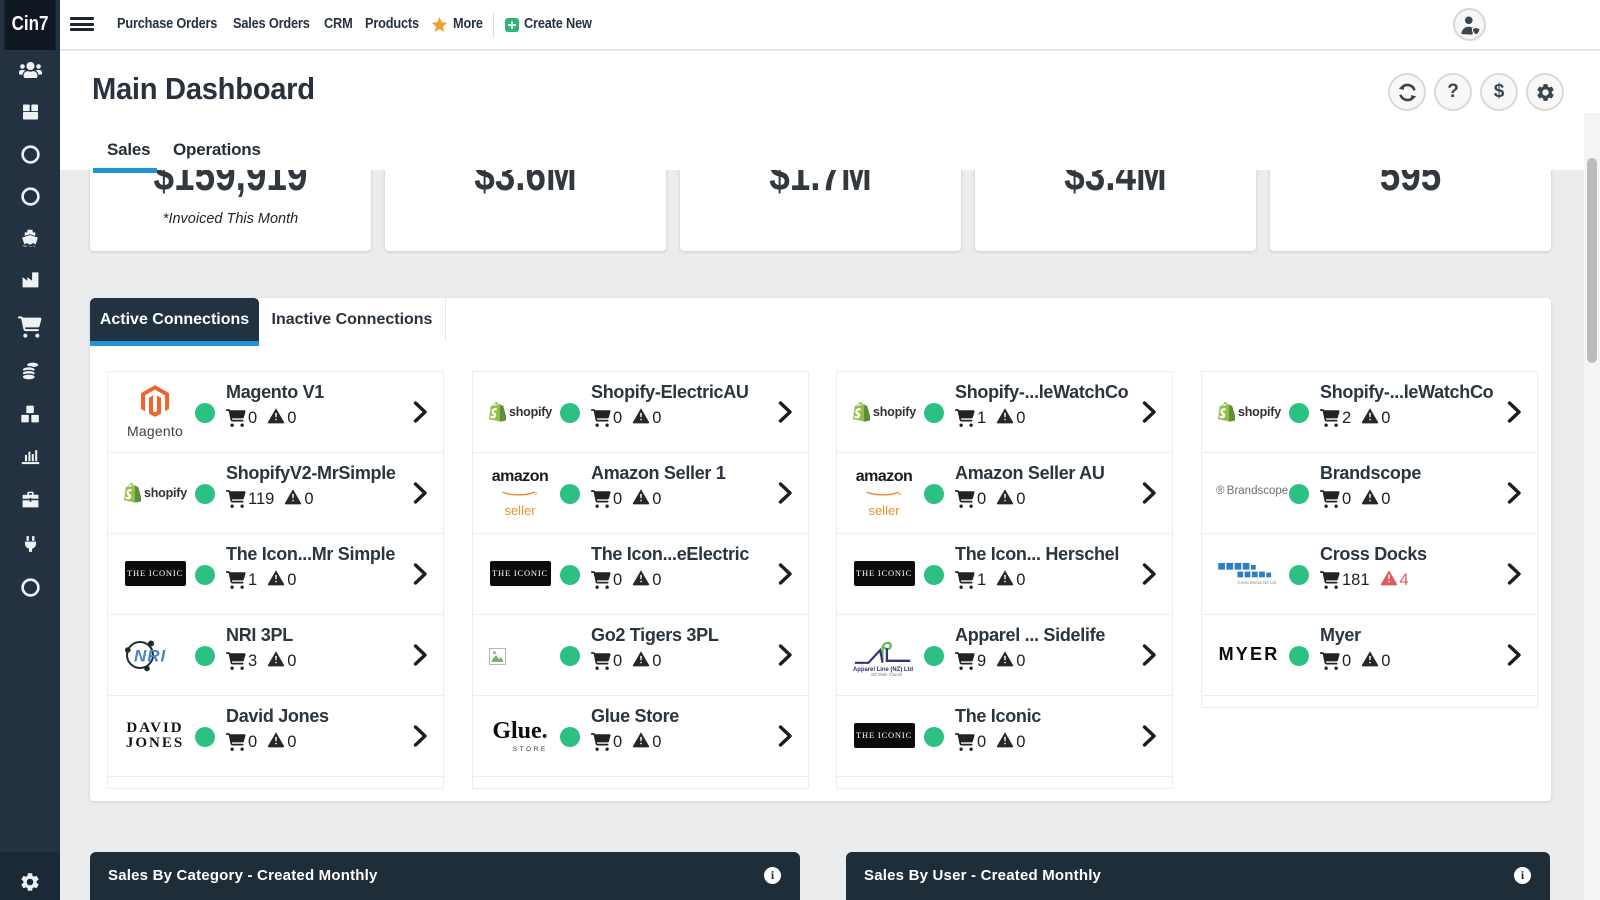 This screenshot has width=1600, height=900. What do you see at coordinates (1256, 582) in the screenshot?
I see `svg-text: Cross Docks NZ Ltd` at bounding box center [1256, 582].